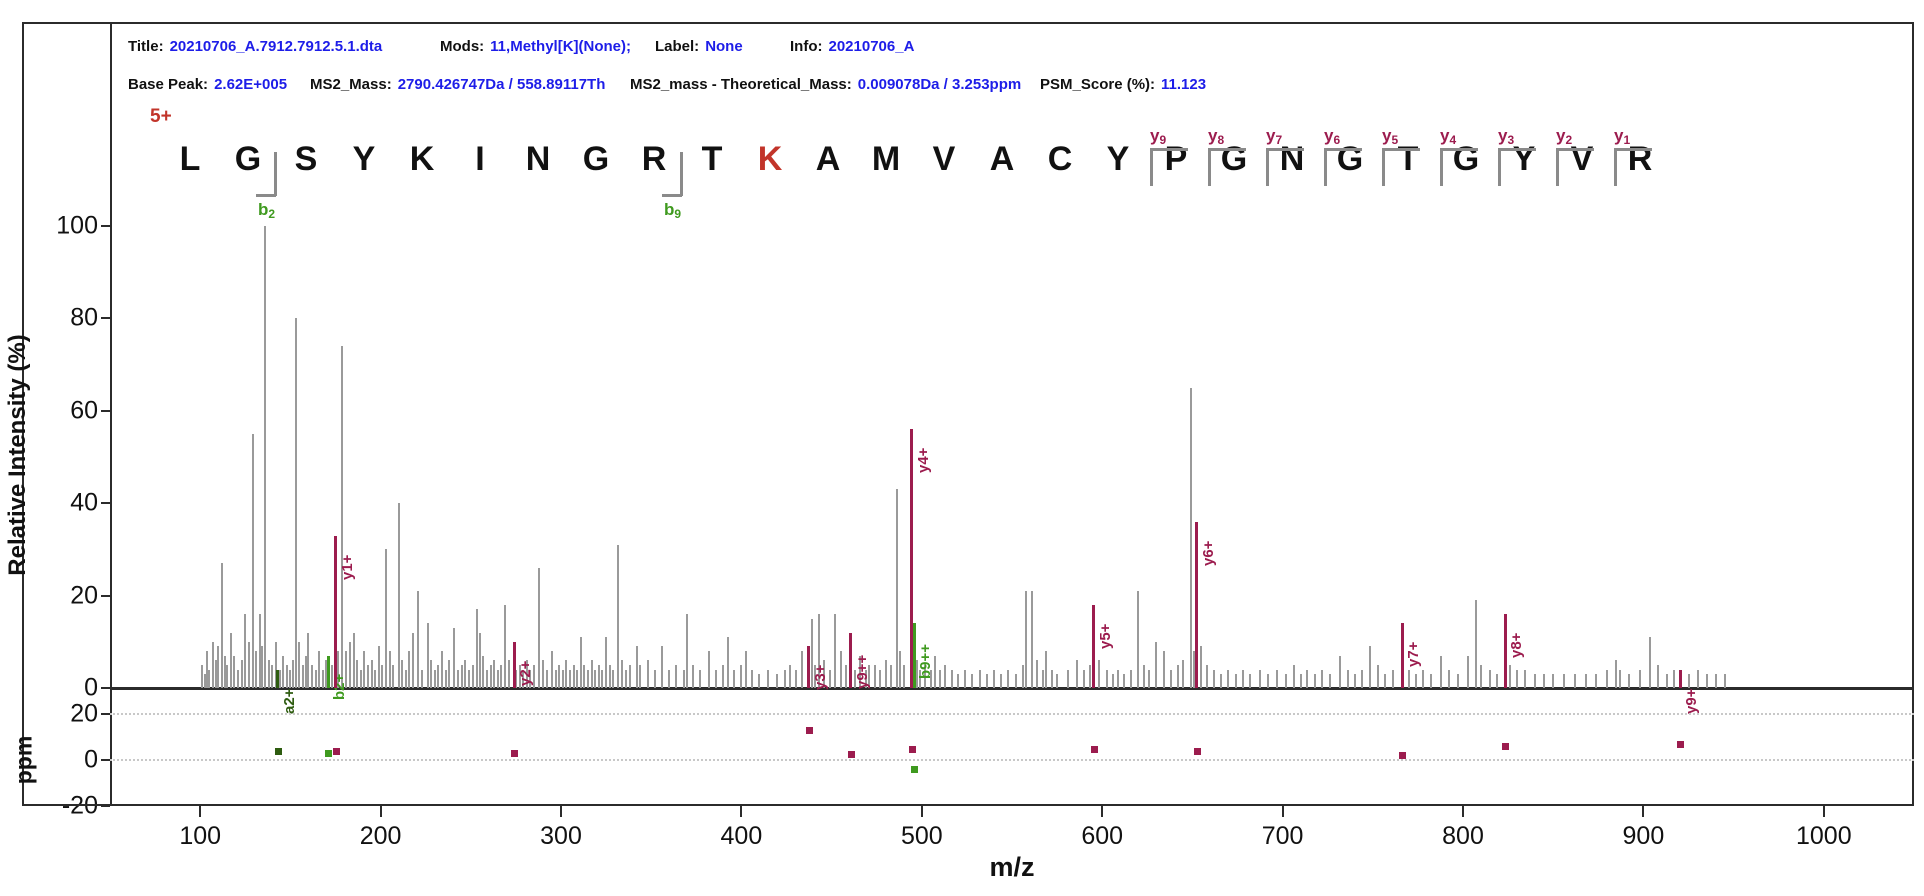  I want to click on fragment-peak-label: y8+, so click(1517, 645).